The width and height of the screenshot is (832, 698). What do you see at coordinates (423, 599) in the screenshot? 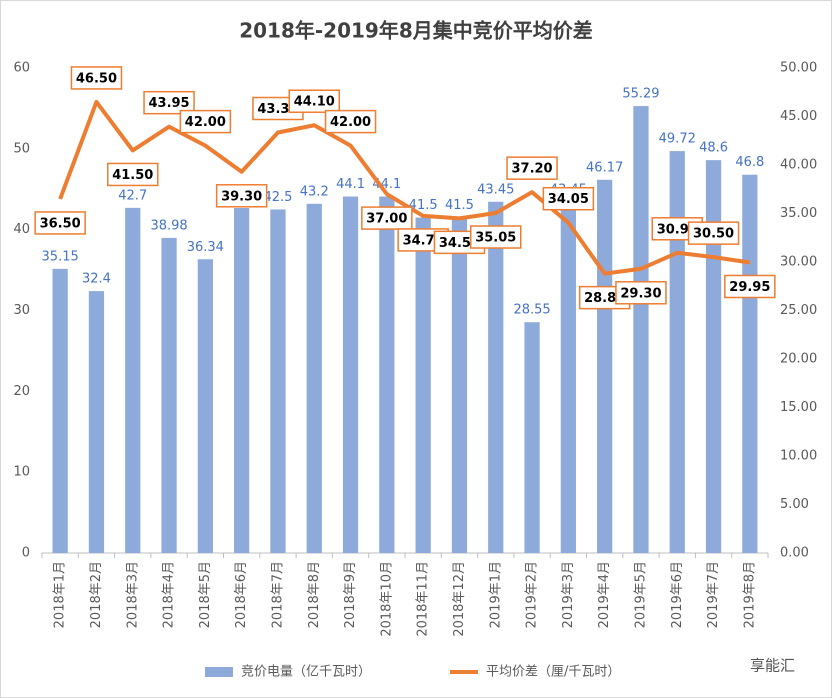
I see `x-tick-label: 2018年11月` at bounding box center [423, 599].